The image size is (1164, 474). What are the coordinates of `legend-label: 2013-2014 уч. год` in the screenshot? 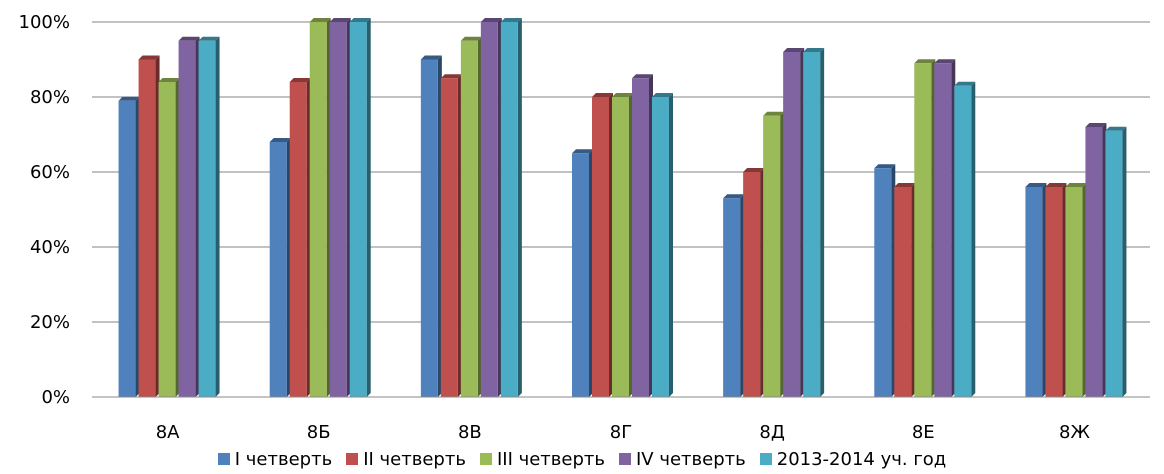 It's located at (861, 459).